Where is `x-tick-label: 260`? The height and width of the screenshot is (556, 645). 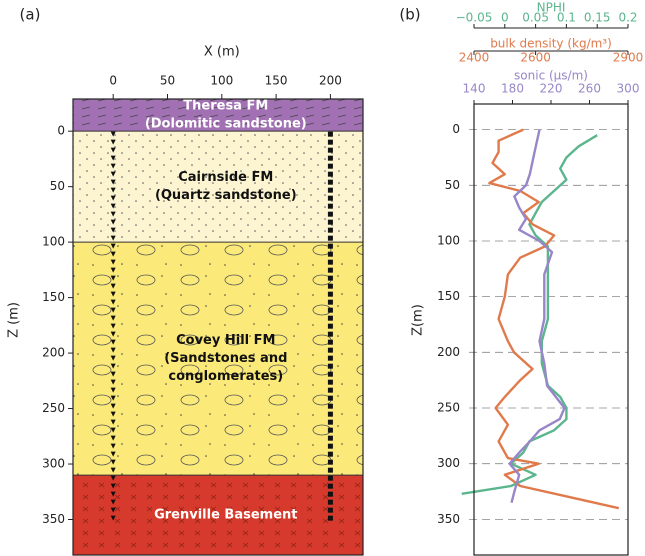 x-tick-label: 260 is located at coordinates (589, 89).